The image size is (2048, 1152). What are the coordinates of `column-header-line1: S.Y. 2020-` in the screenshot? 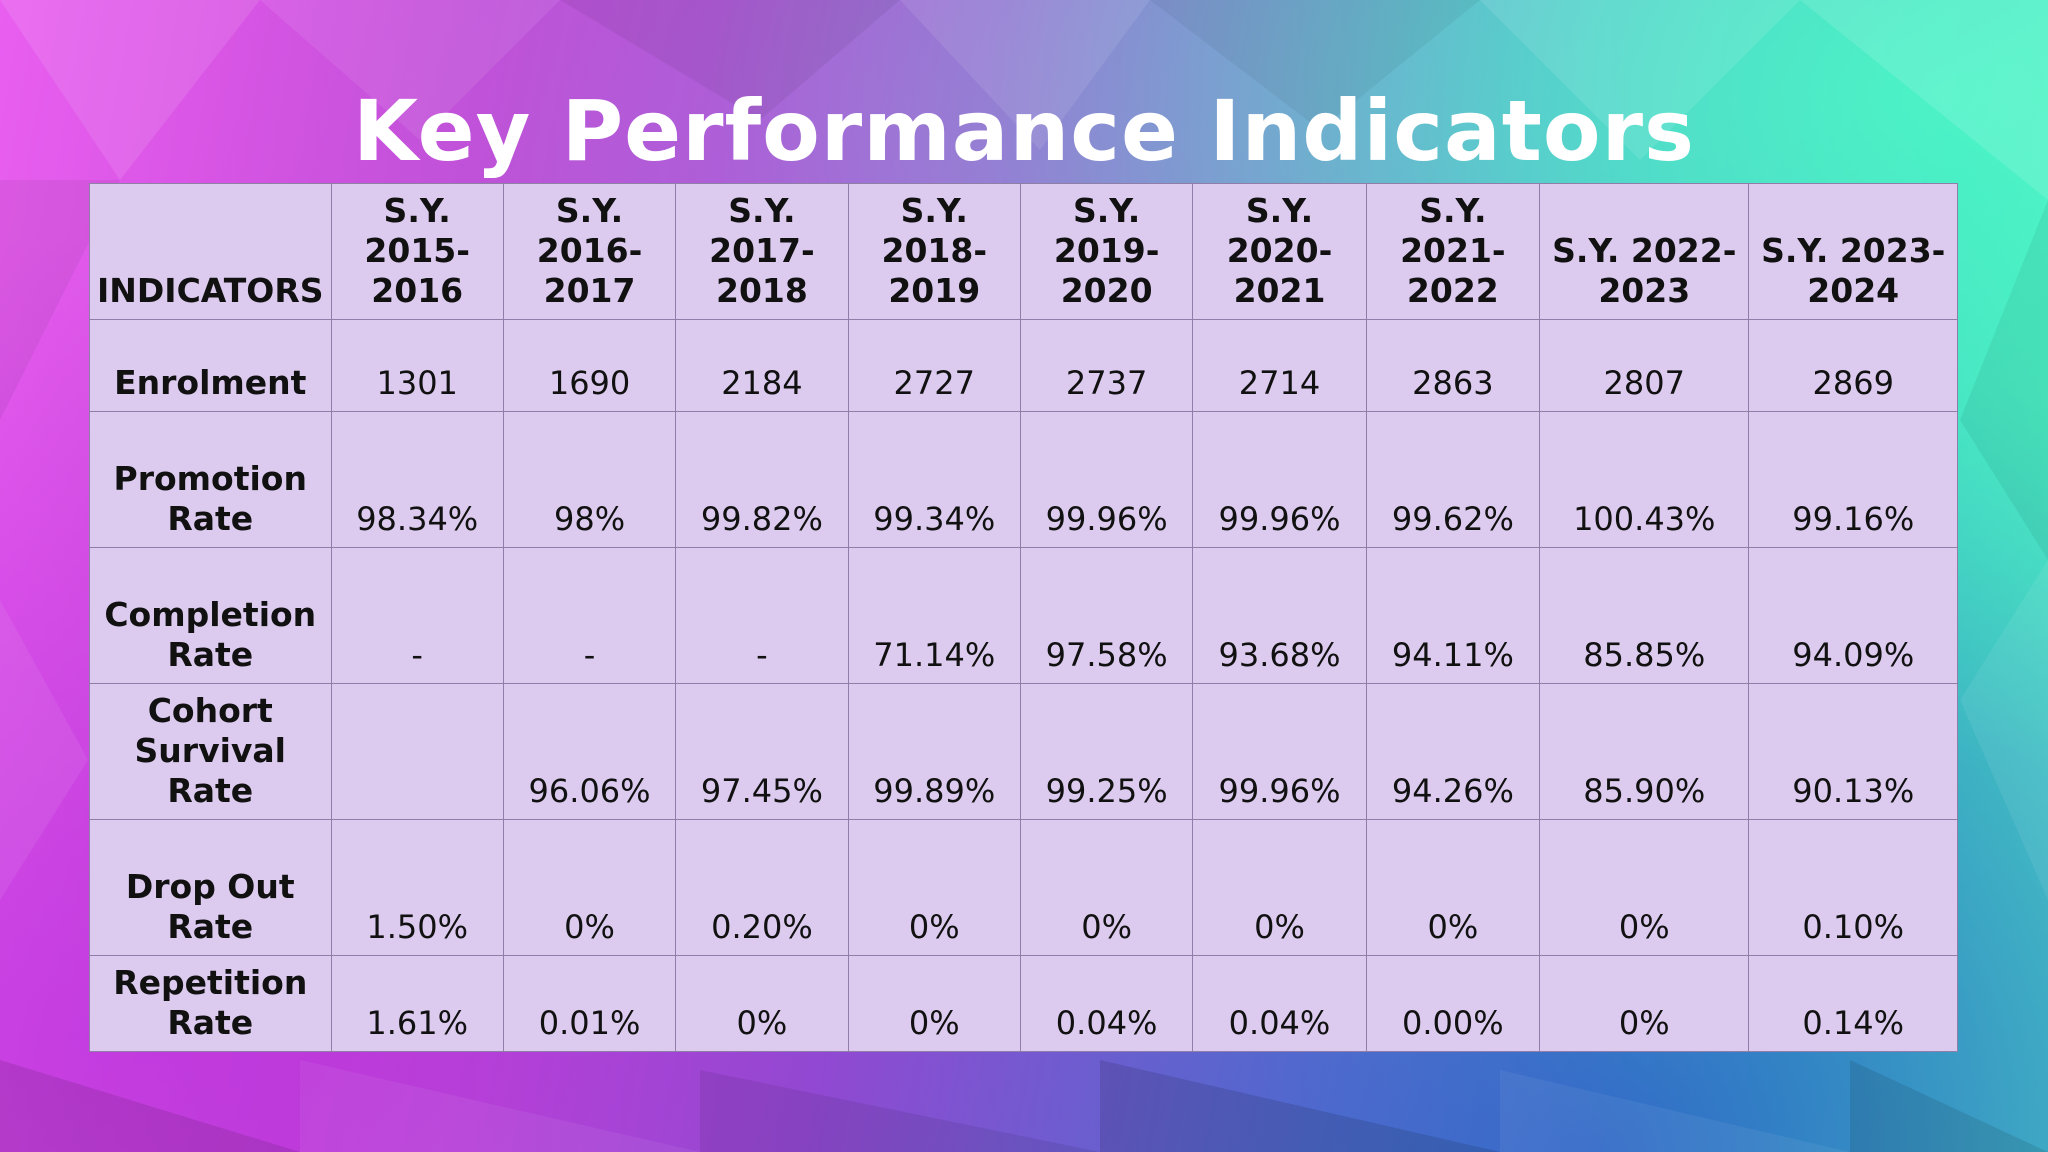 It's located at (1279, 230).